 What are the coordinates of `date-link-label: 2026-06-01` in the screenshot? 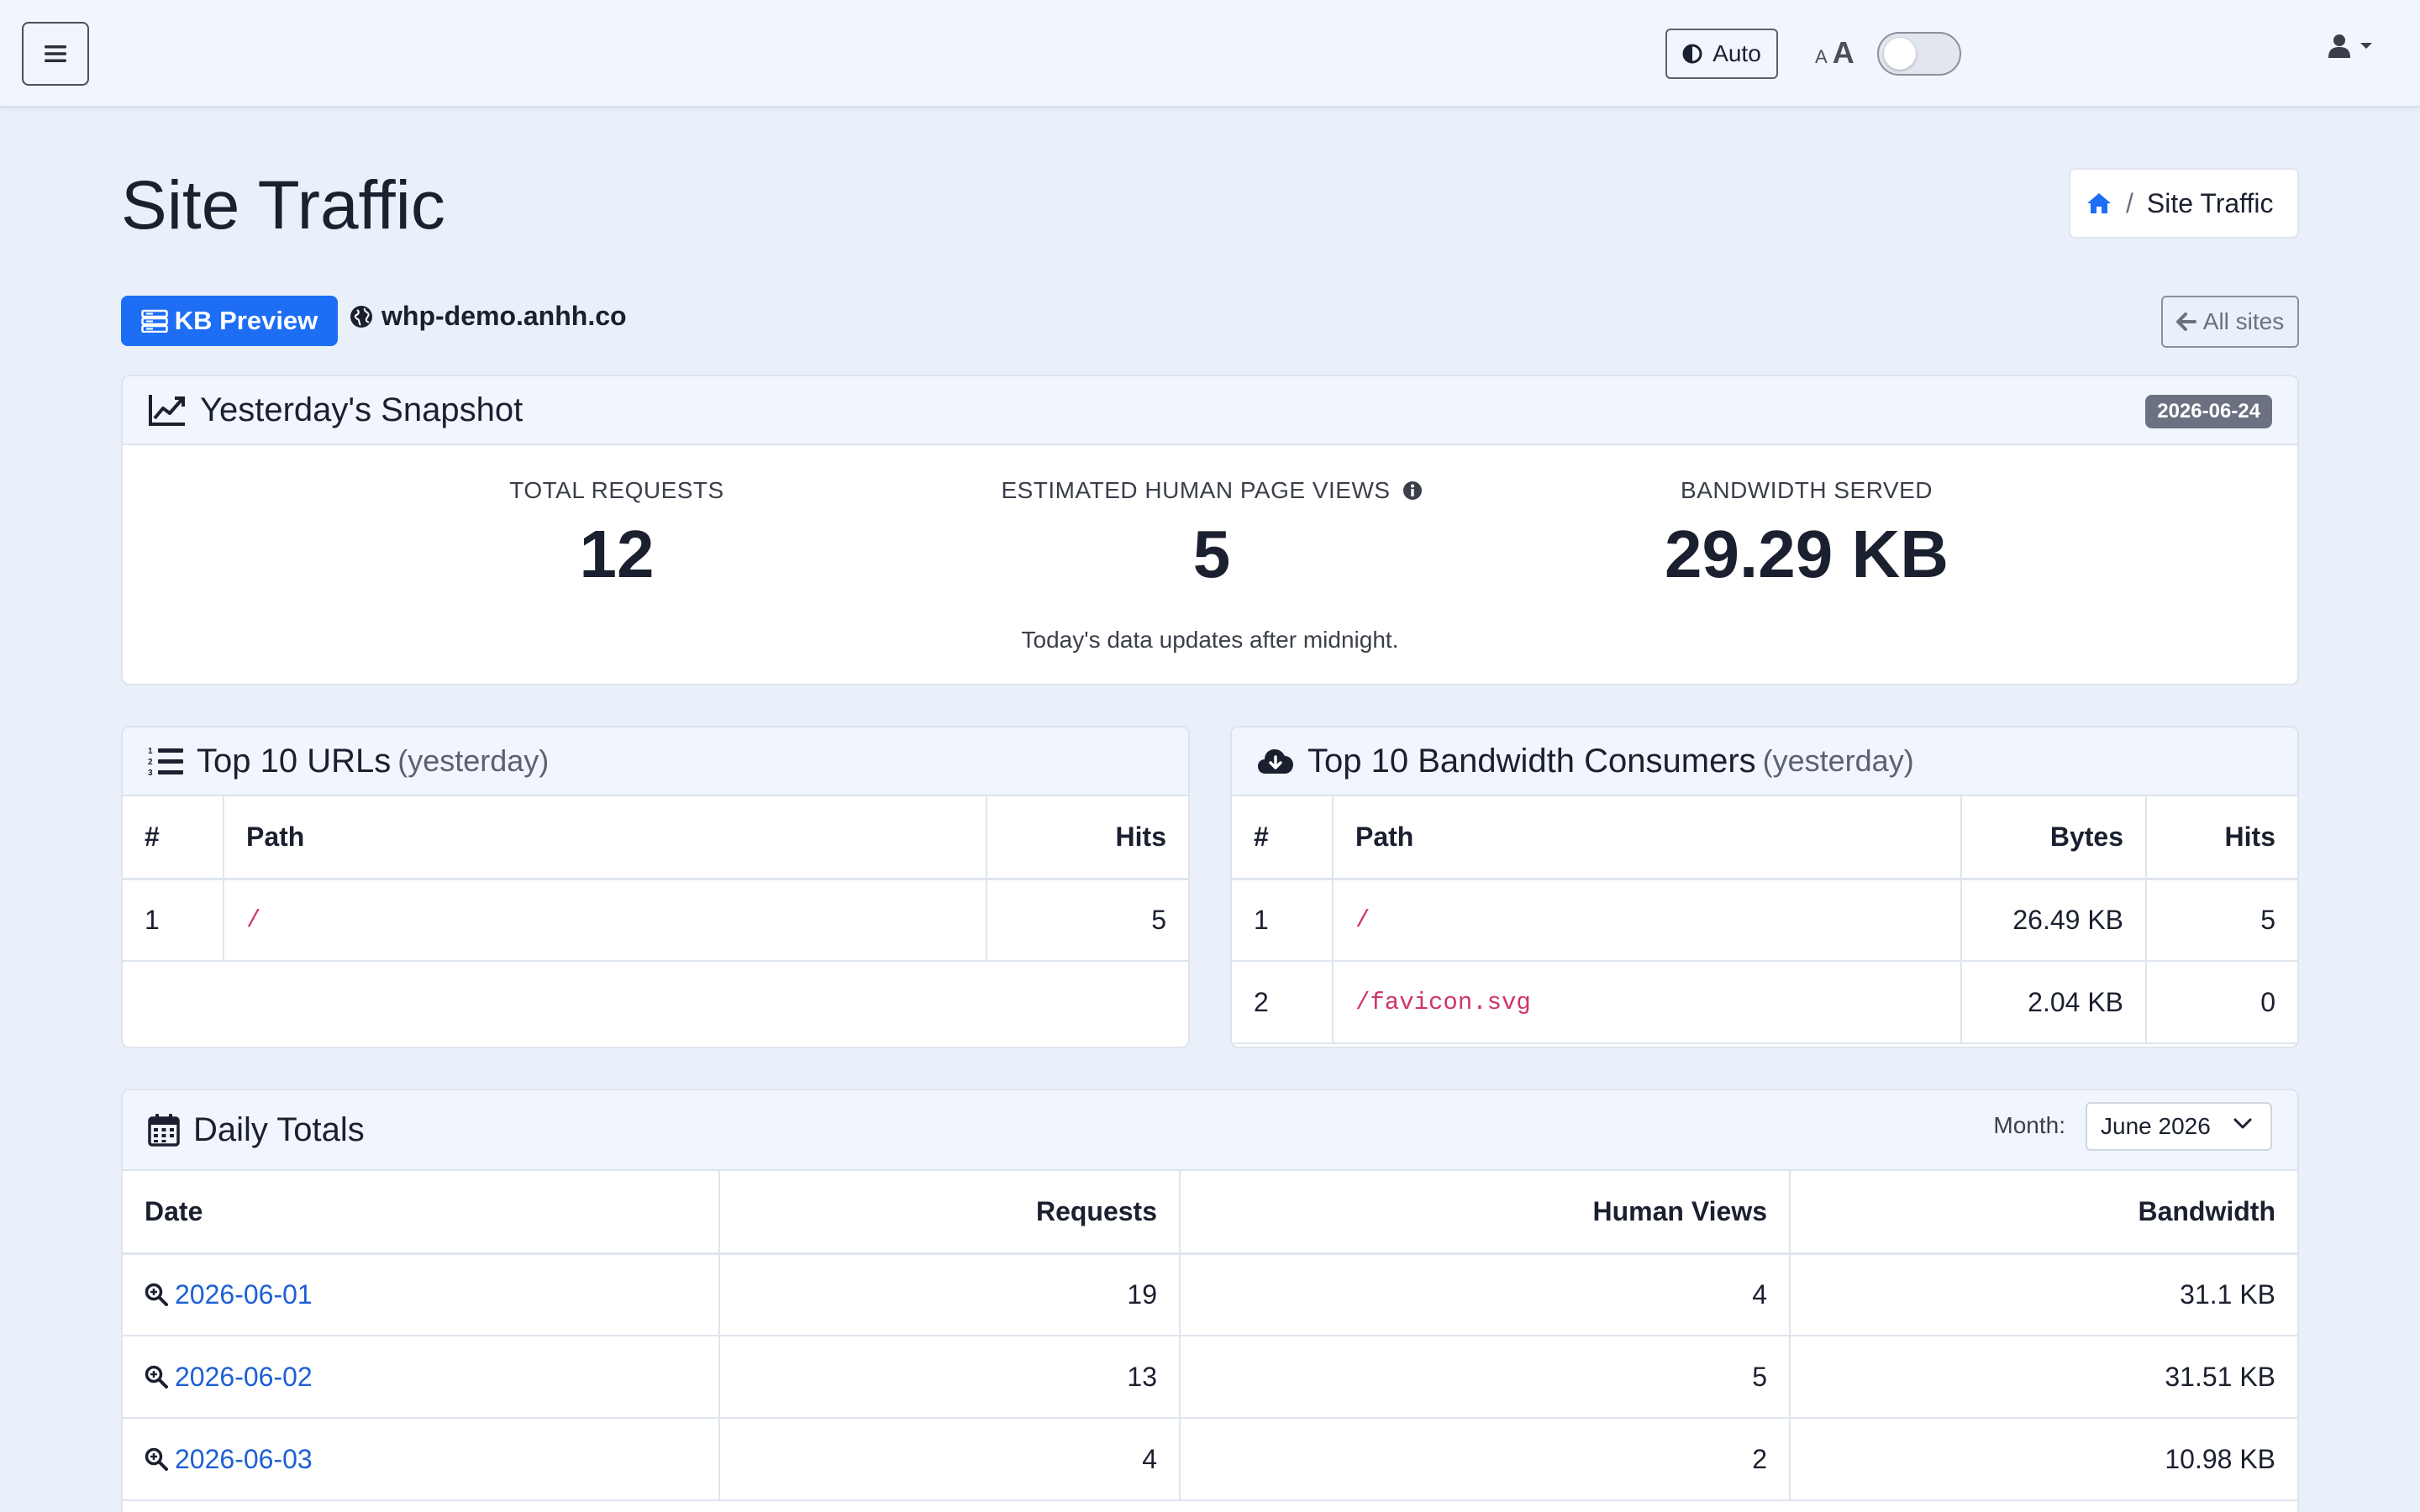 It's located at (244, 1294).